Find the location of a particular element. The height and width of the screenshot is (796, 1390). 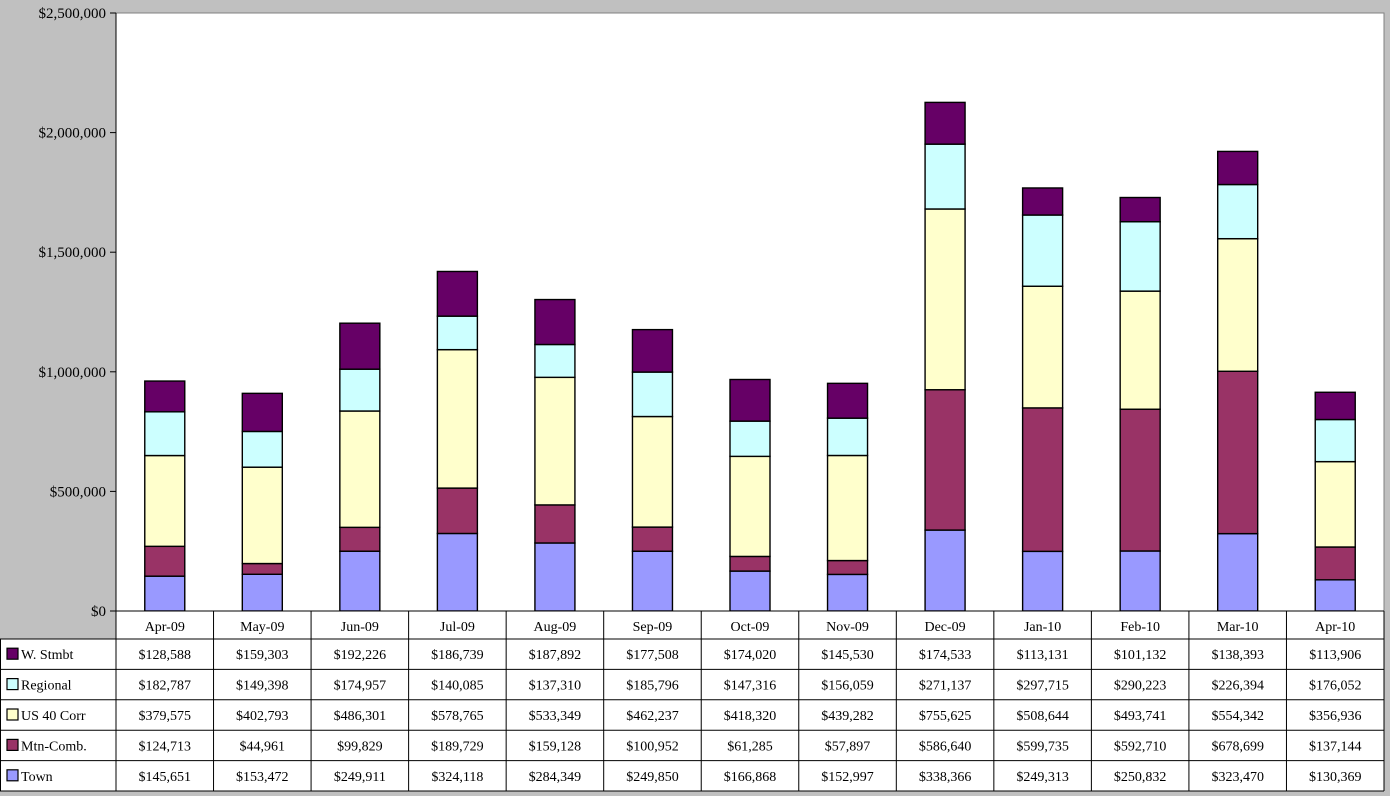

data-label: $159,303 is located at coordinates (262, 655).